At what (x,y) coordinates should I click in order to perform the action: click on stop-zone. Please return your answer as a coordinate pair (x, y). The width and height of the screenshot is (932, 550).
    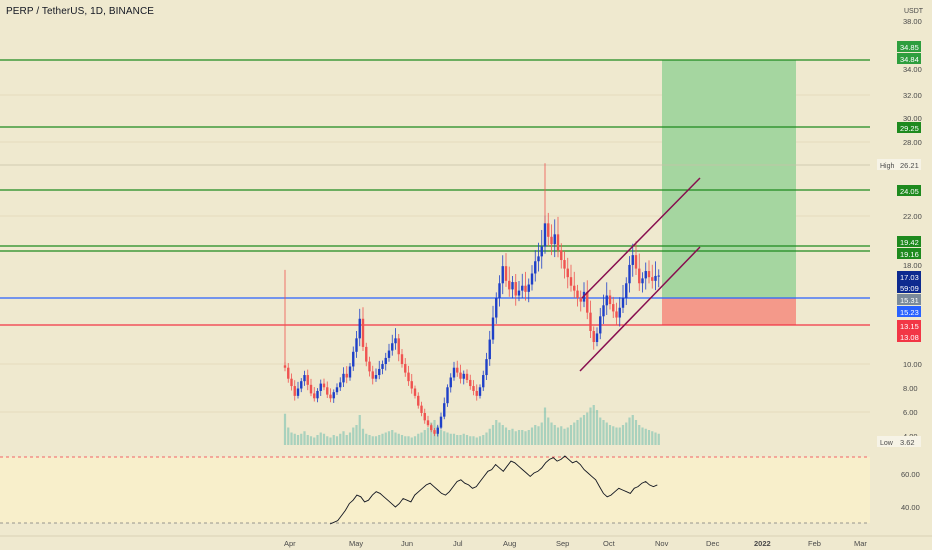
    Looking at the image, I should click on (729, 311).